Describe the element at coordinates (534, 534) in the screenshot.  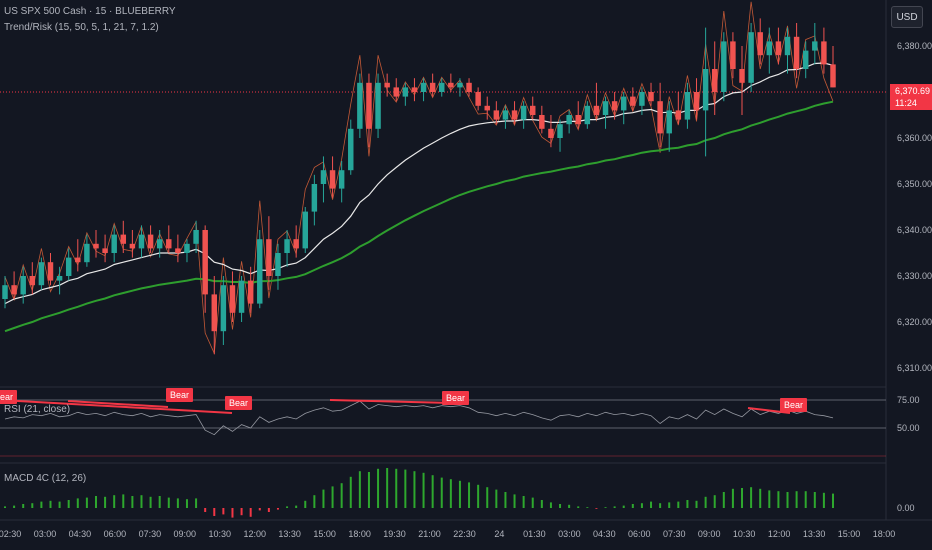
I see `time-tick-label: 01:30` at that location.